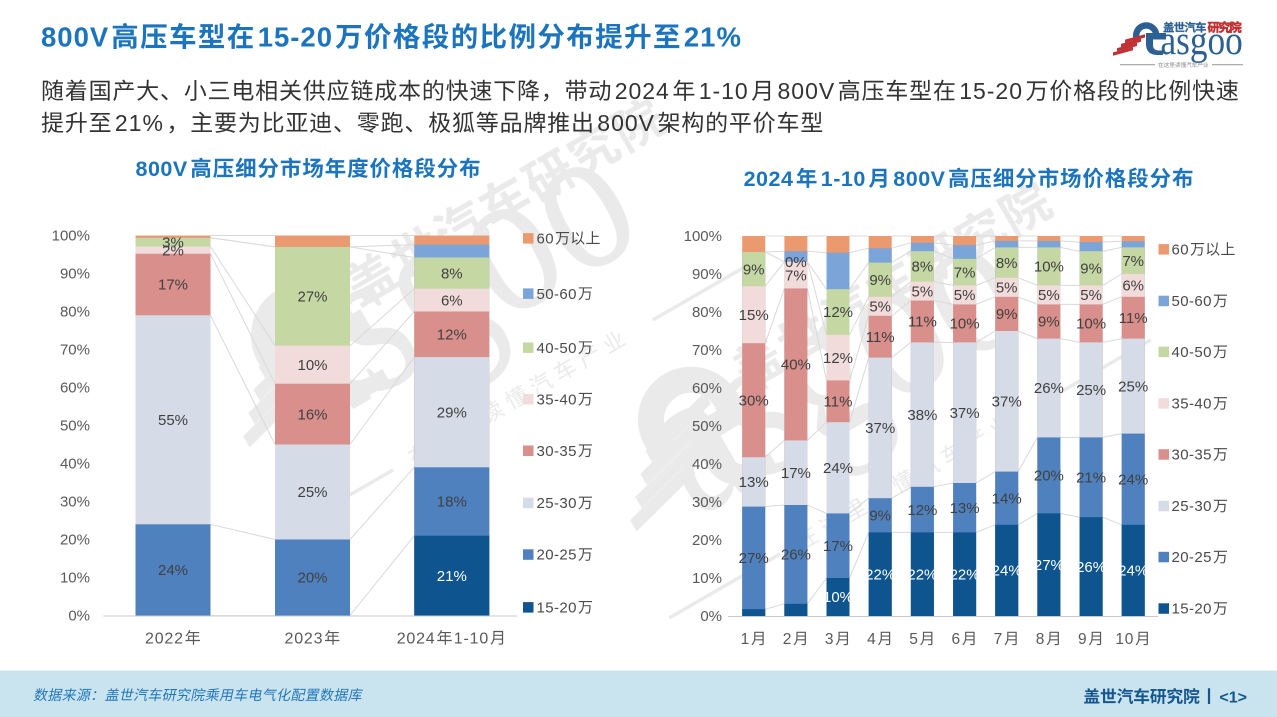 The image size is (1277, 717). I want to click on svg-text: 11%, so click(922, 322).